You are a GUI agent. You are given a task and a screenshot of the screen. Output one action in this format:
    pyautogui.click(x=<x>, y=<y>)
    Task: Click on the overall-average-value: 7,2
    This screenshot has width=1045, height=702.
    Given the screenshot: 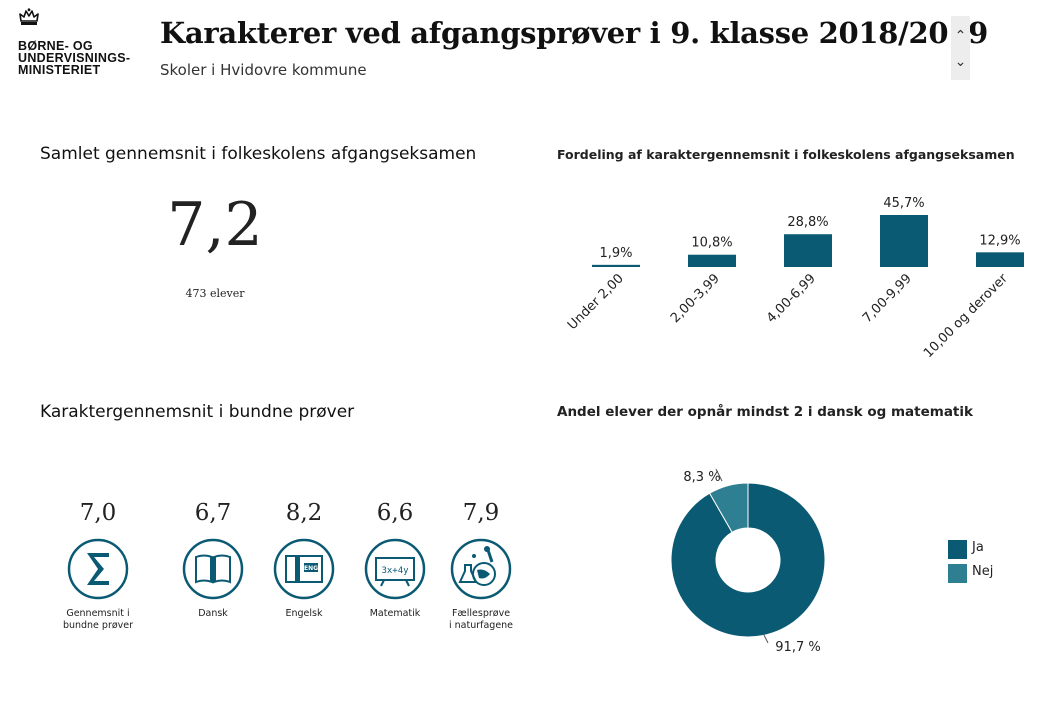 What is the action you would take?
    pyautogui.click(x=215, y=225)
    